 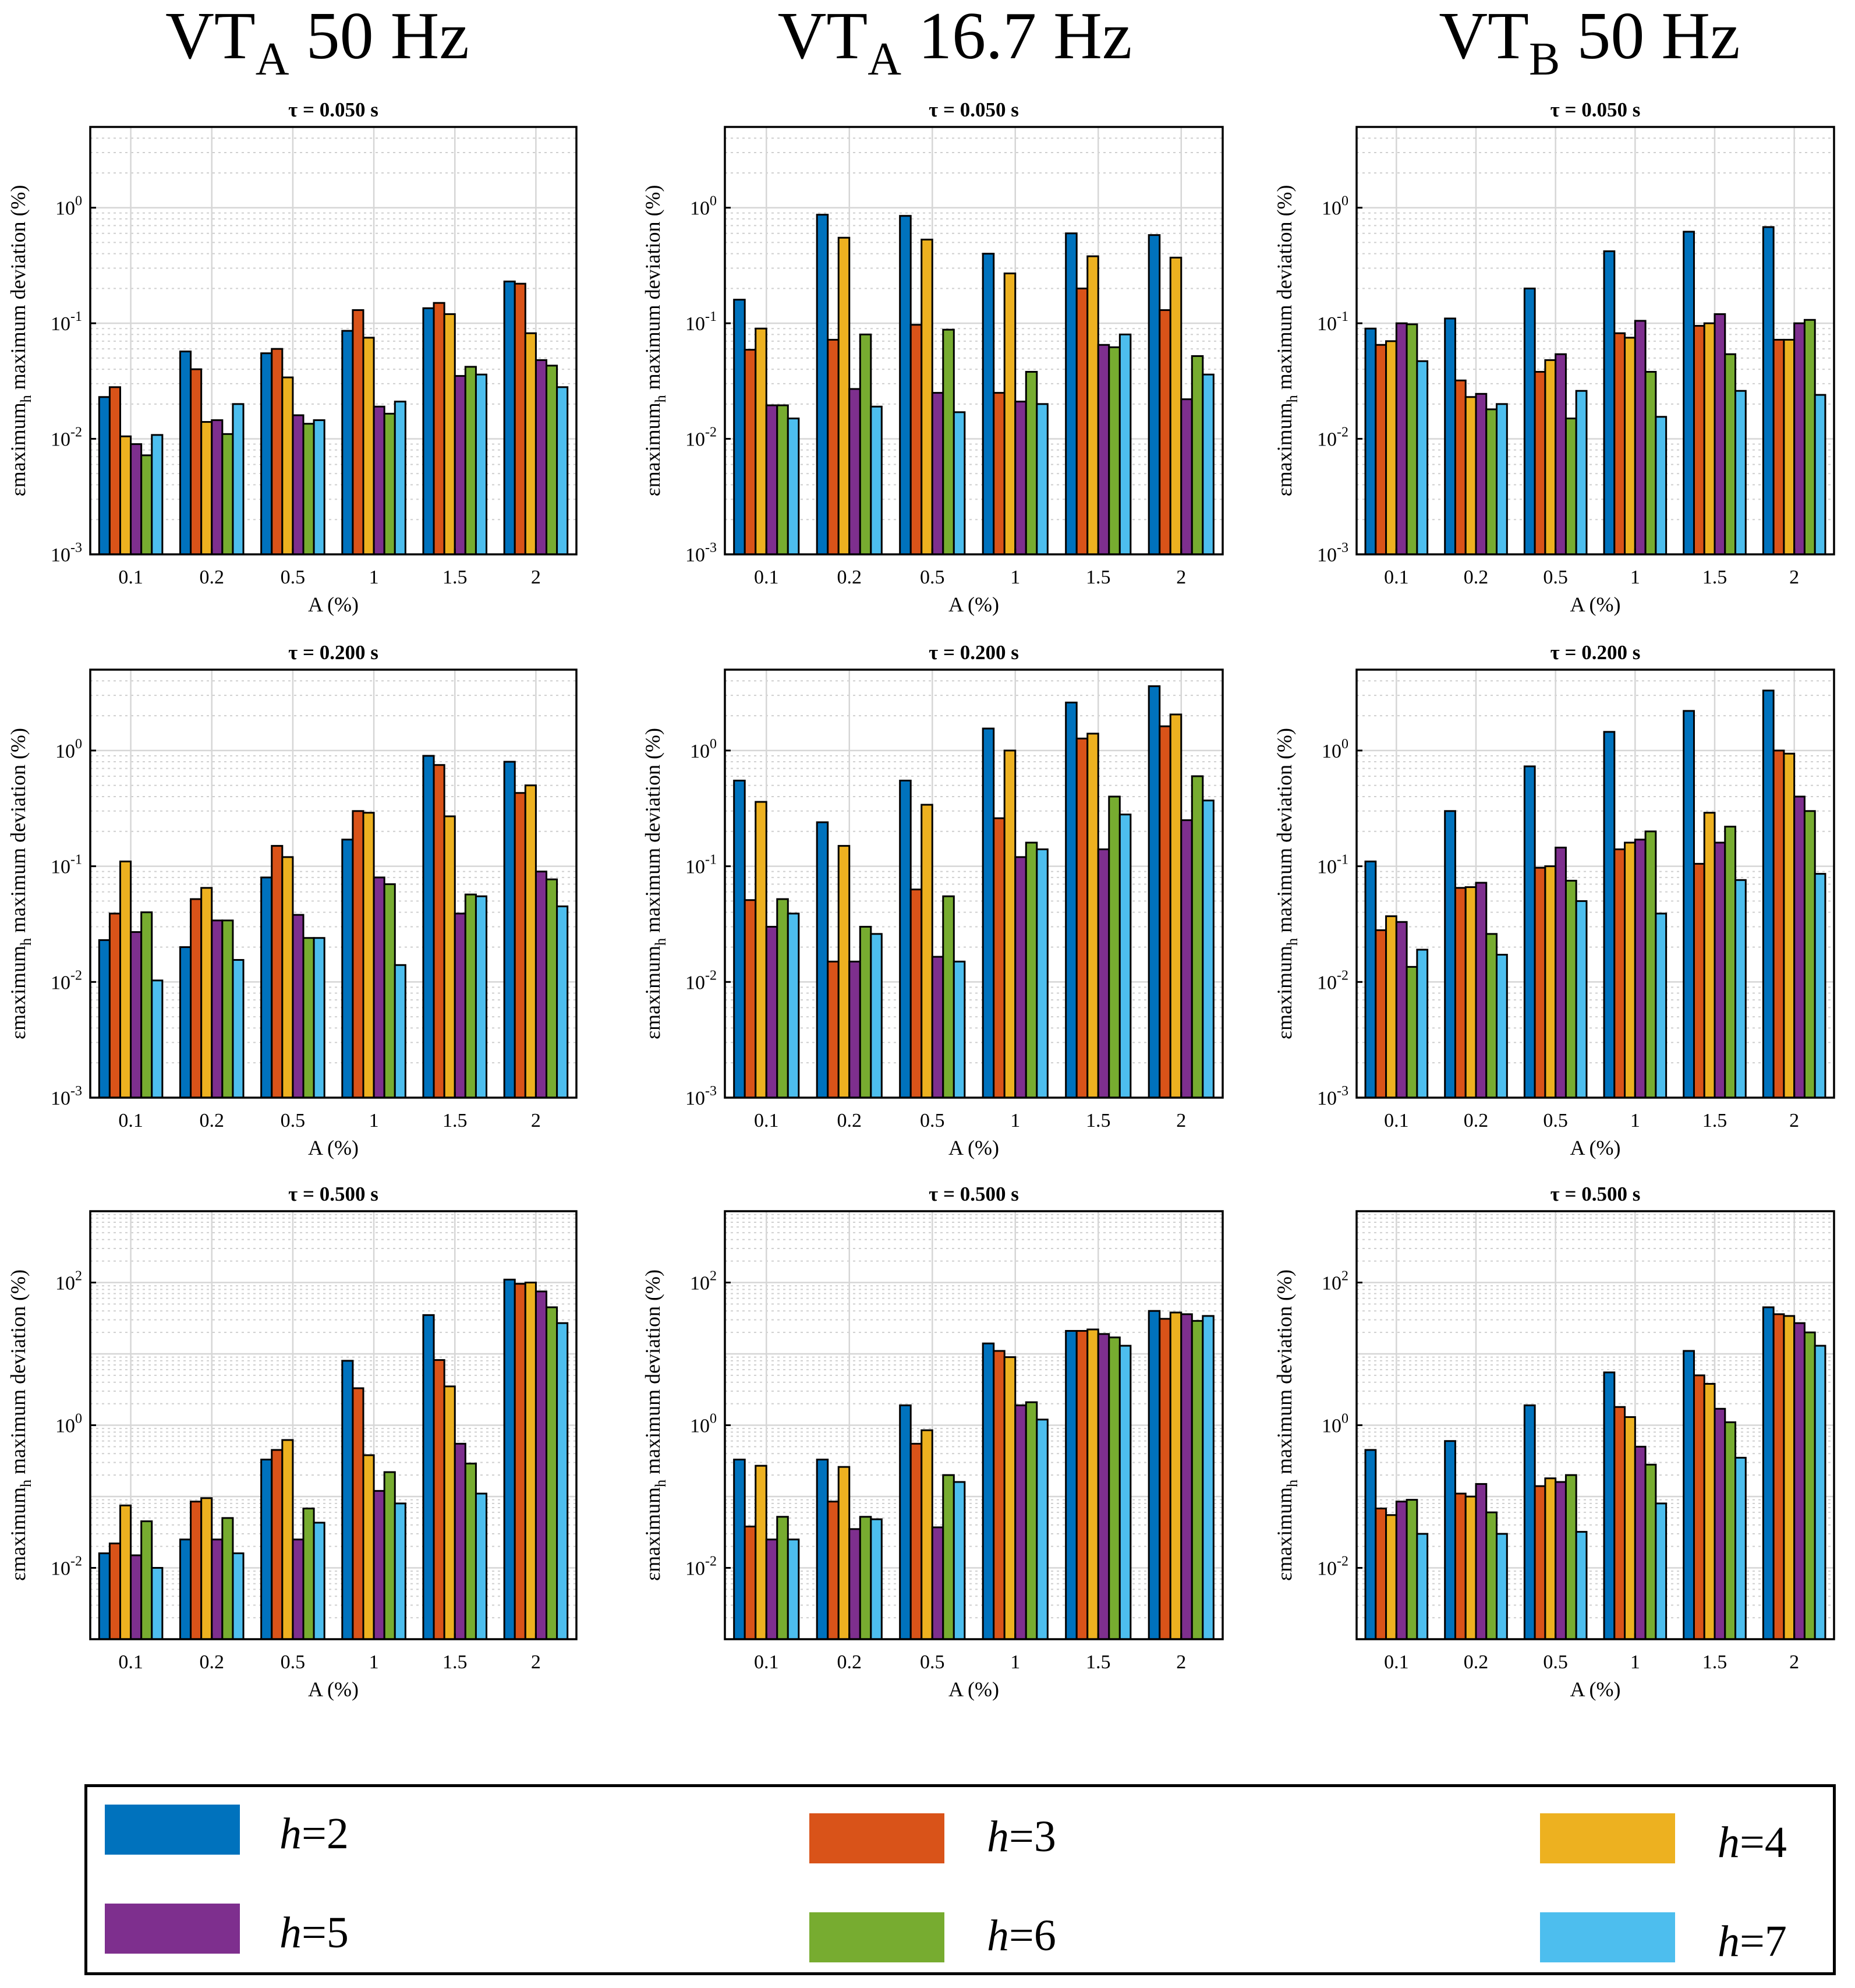 I want to click on x-tick-label: 0.5, so click(x=1555, y=578).